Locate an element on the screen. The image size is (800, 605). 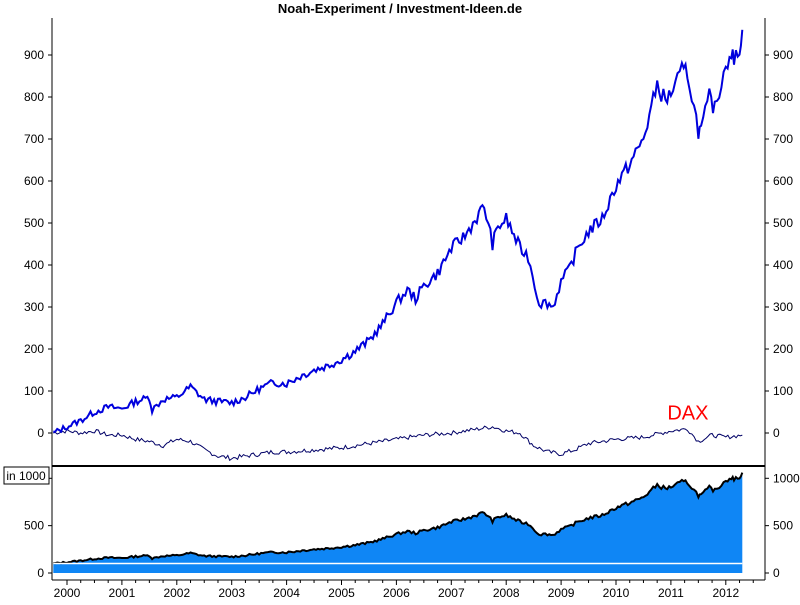
y-tick-label-left: 700 is located at coordinates (34, 139).